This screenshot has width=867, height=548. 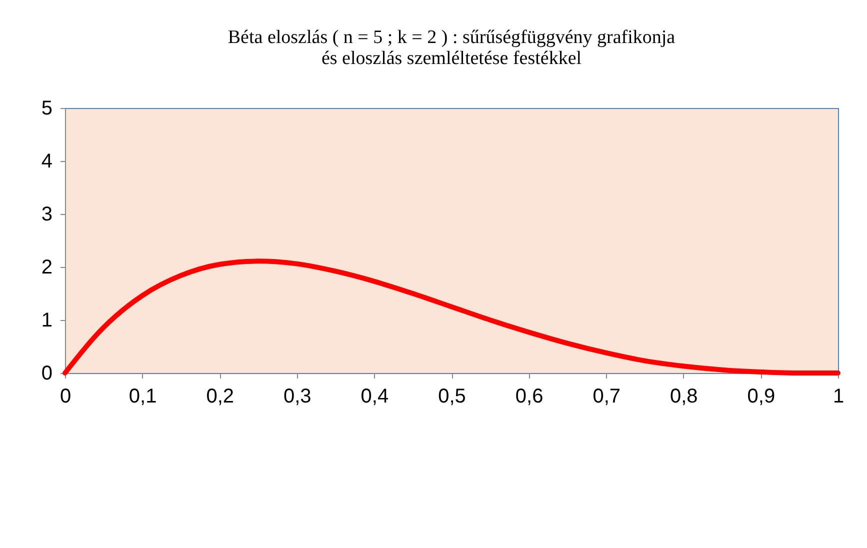 I want to click on y-tick-label: 0, so click(x=46, y=373).